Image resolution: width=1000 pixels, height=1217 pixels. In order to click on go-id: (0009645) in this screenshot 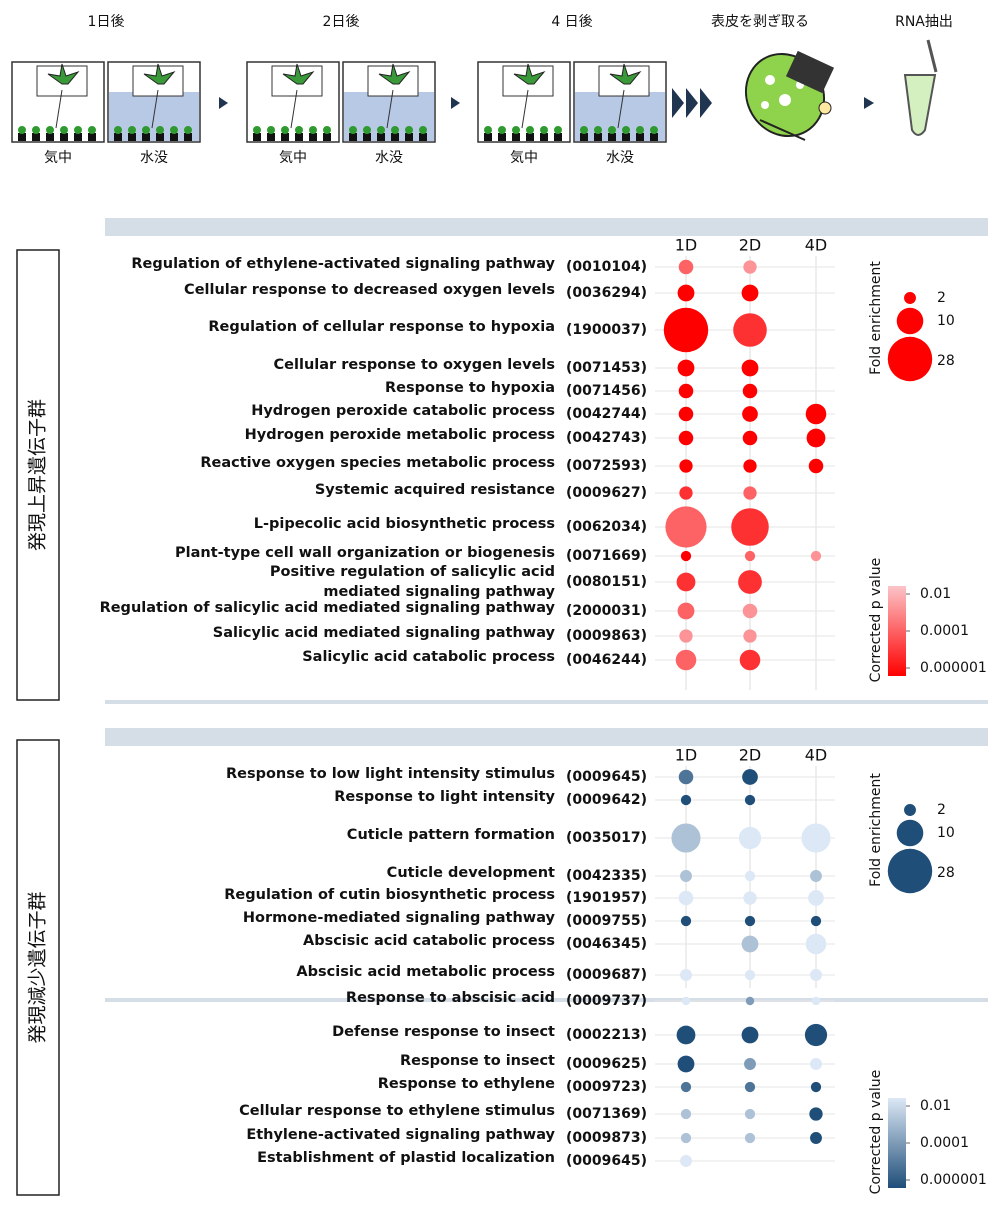, I will do `click(606, 777)`.